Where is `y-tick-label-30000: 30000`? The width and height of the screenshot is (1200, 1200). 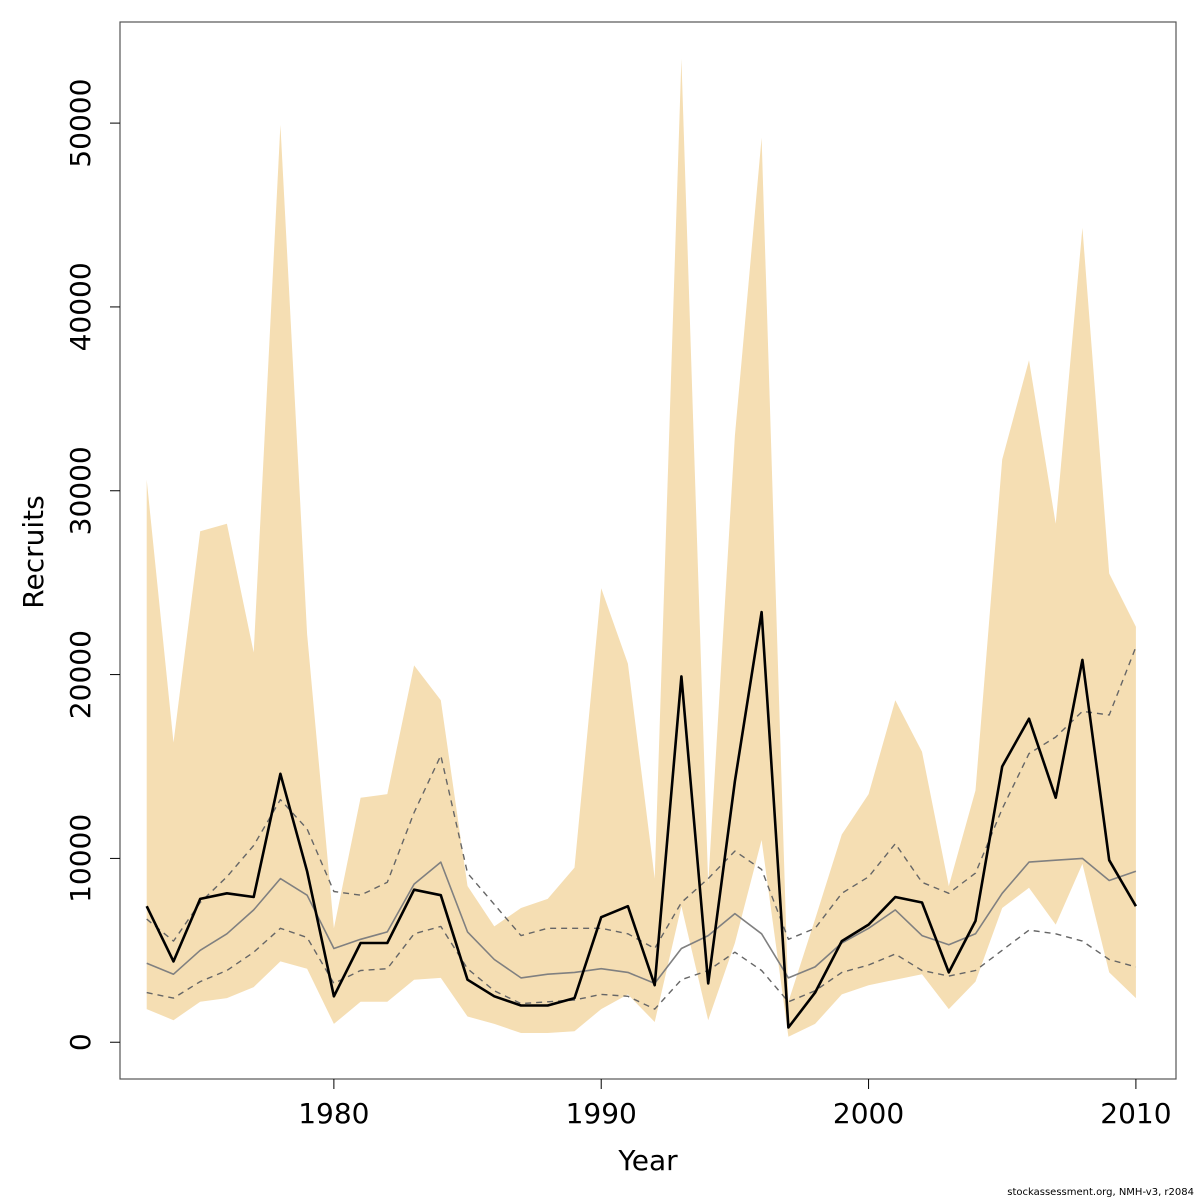 y-tick-label-30000: 30000 is located at coordinates (80, 490).